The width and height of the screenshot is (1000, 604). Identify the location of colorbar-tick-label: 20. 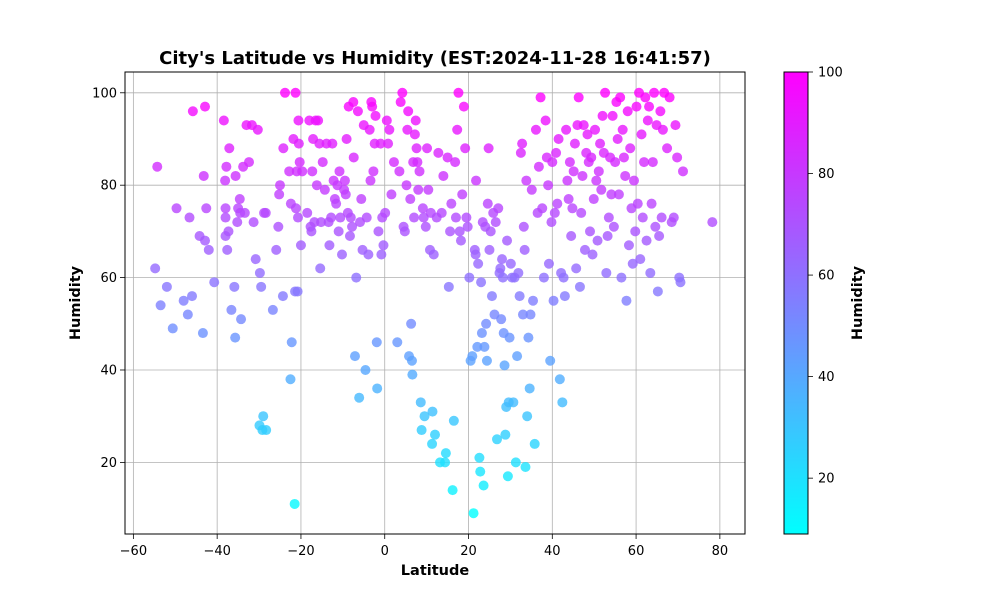
(826, 479).